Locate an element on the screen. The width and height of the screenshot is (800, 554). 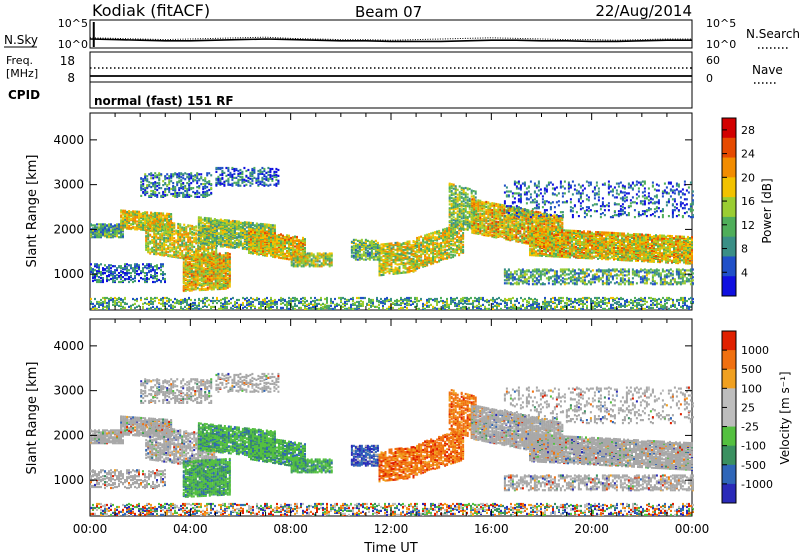
cpid-label: CPID is located at coordinates (24, 95).